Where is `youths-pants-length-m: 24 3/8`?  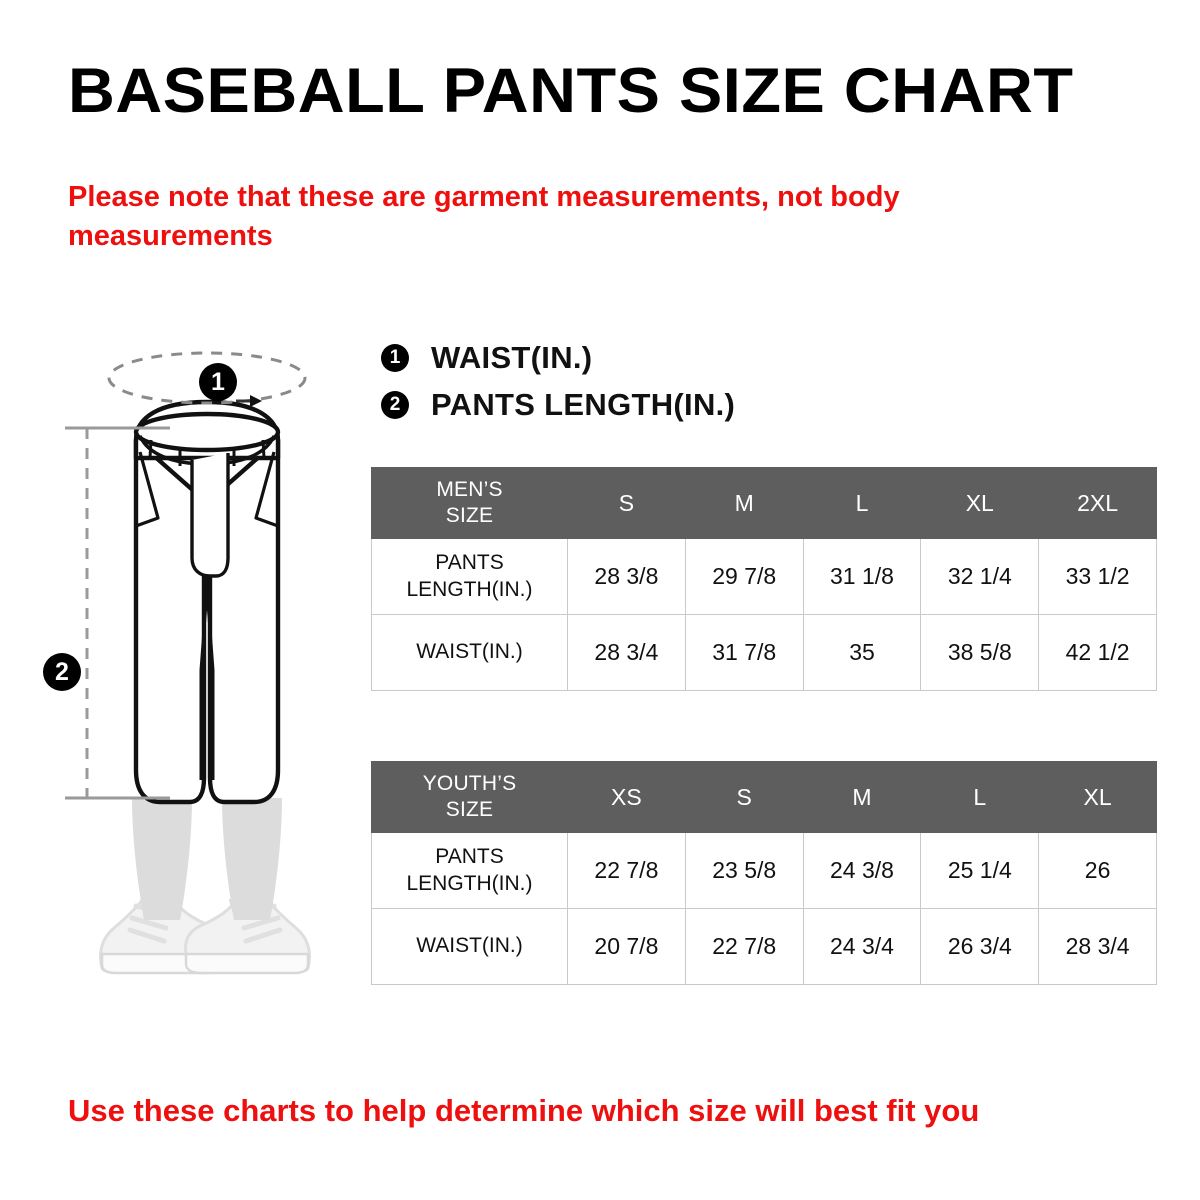
youths-pants-length-m: 24 3/8 is located at coordinates (862, 870).